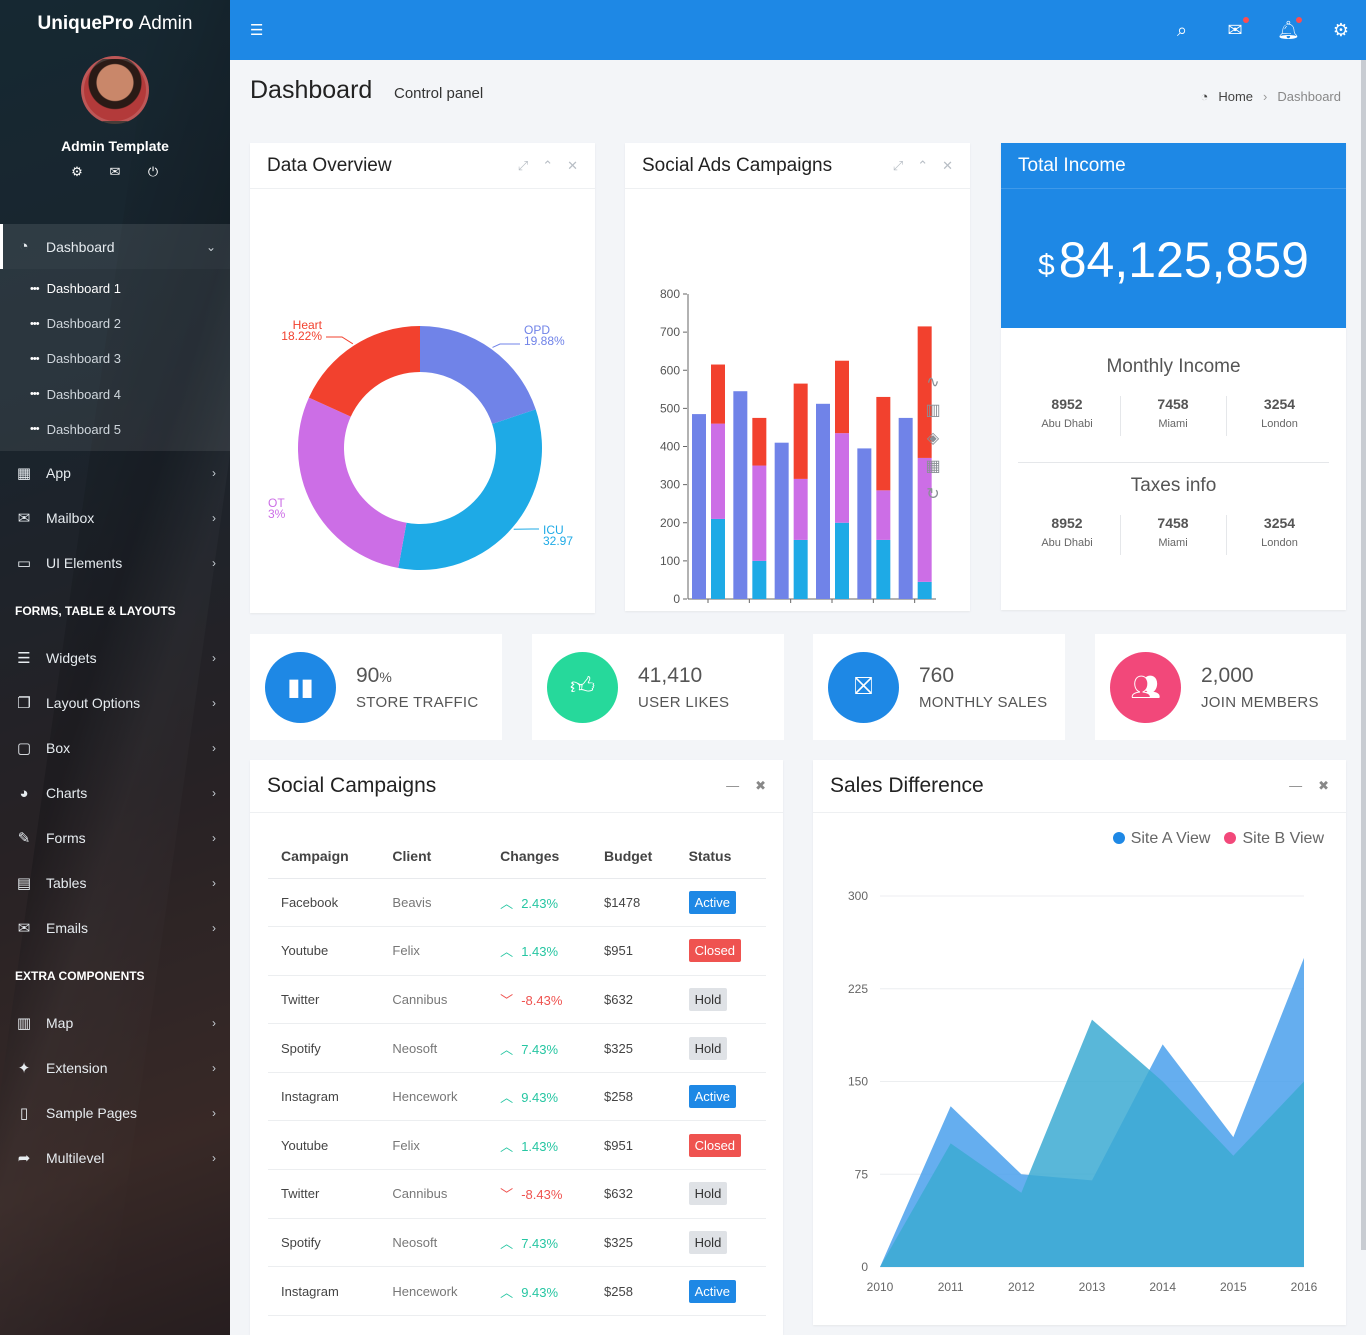 The height and width of the screenshot is (1335, 1366). I want to click on sidebar-item-charts: ◕ Charts ›, so click(115, 793).